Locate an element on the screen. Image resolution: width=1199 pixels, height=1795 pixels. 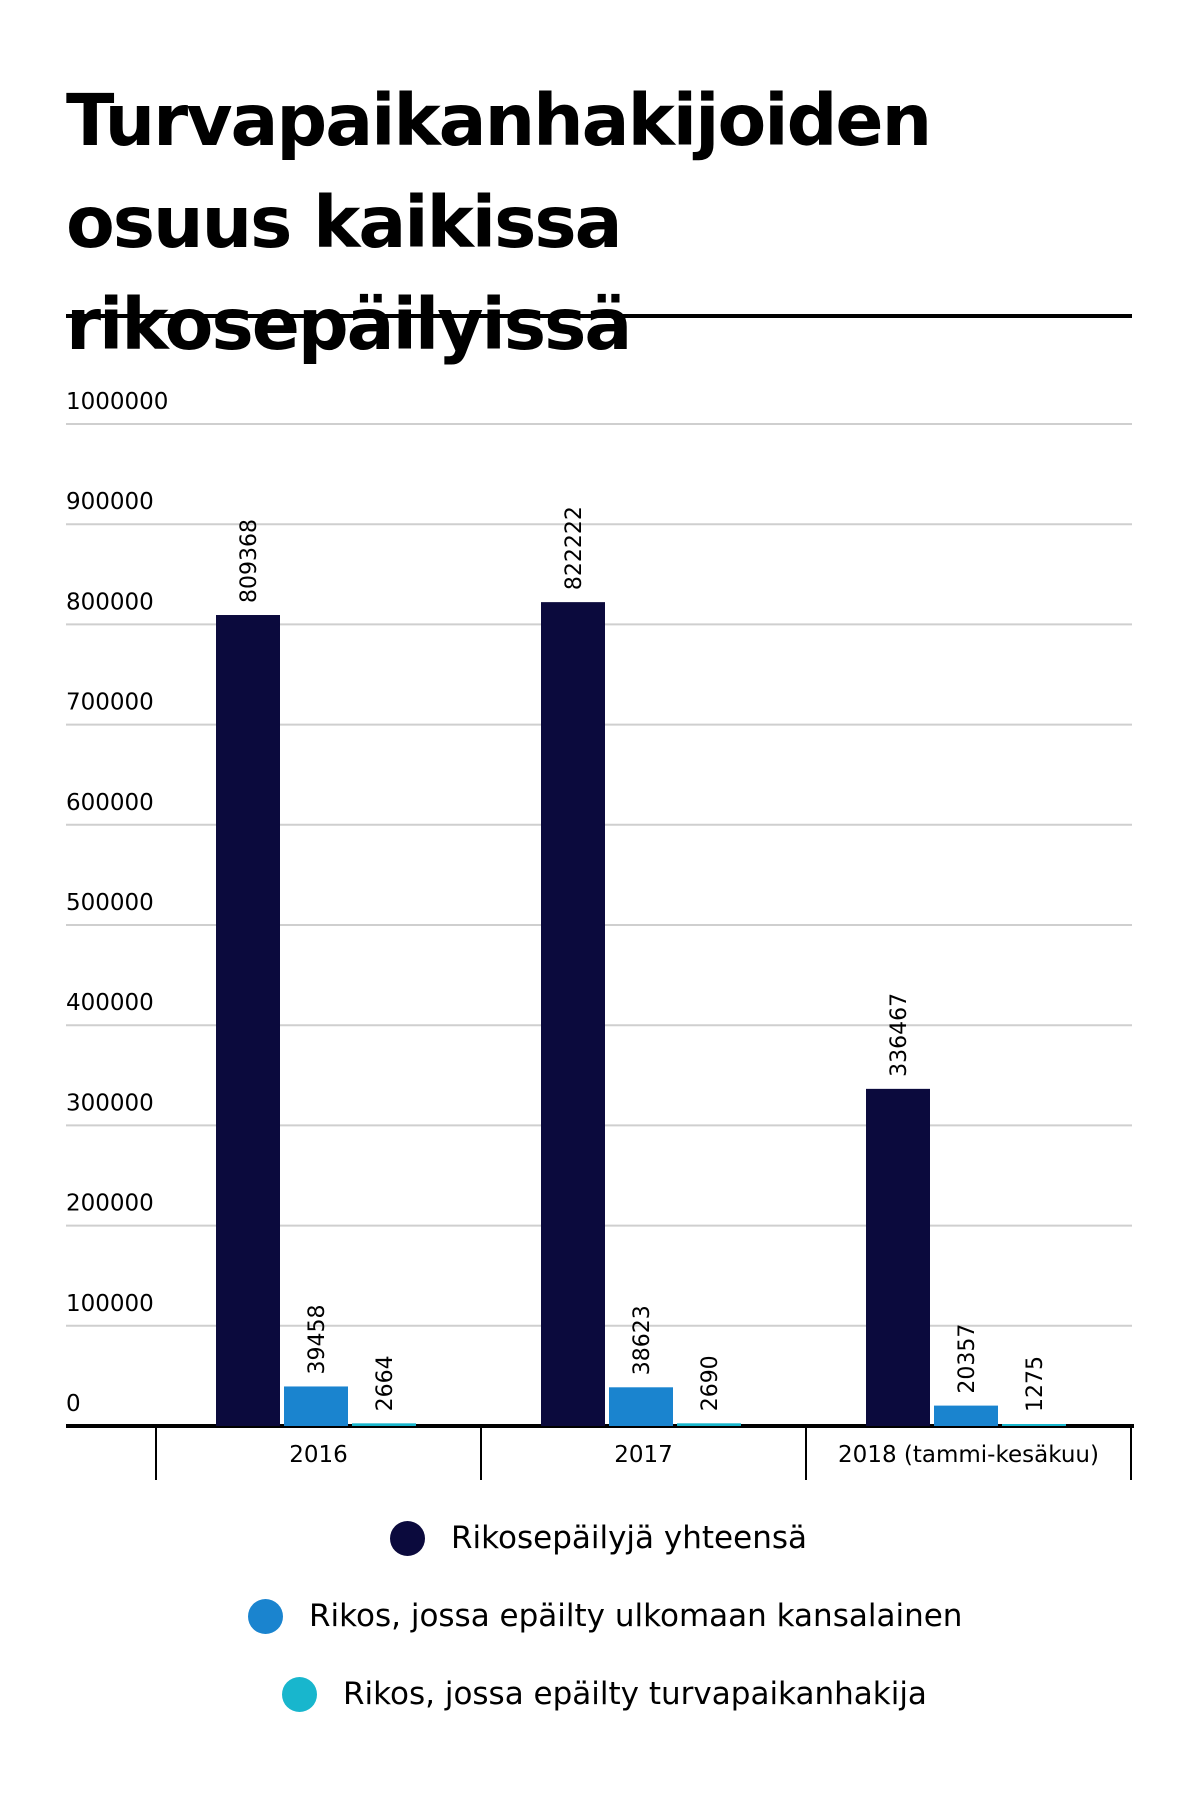
legend-label: Rikos, jossa epäilty turvapaikanhakija is located at coordinates (635, 1694).